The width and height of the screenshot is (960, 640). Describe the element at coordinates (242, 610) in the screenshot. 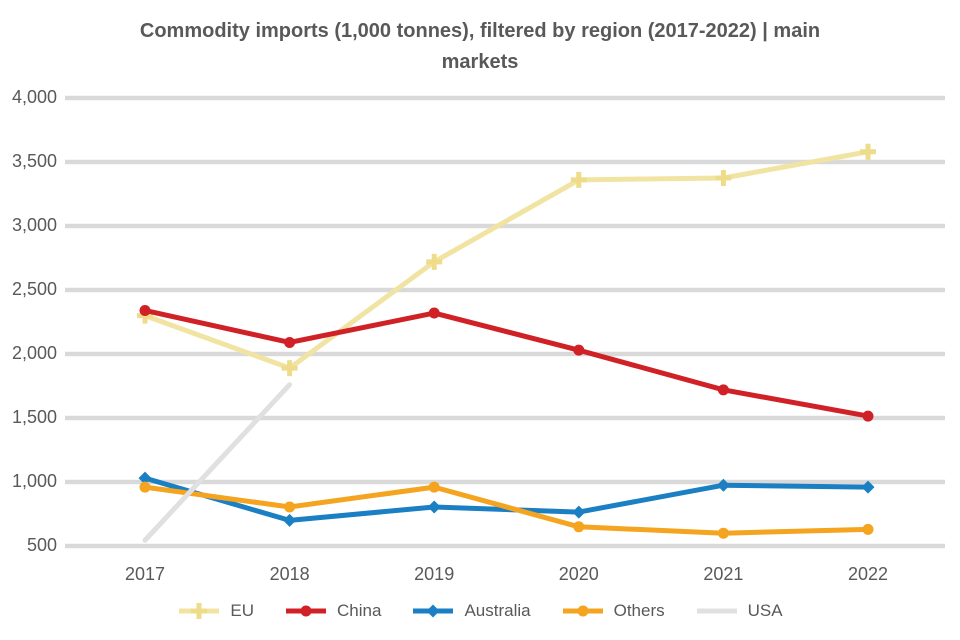

I see `legend-label: EU` at that location.